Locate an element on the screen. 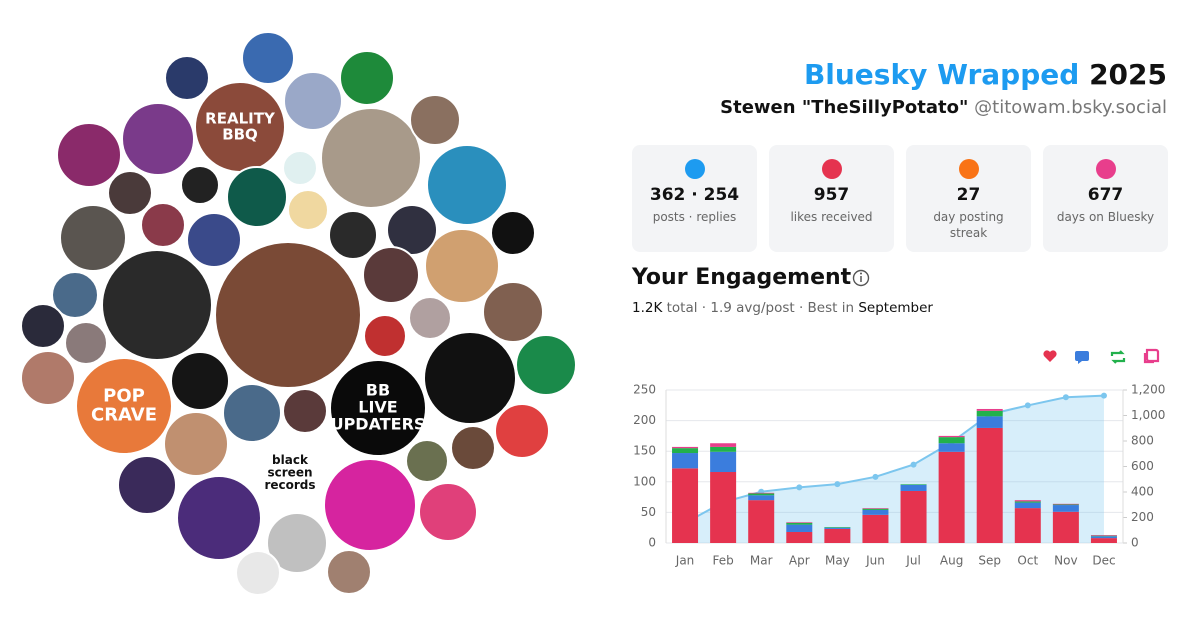 This screenshot has width=1200, height=630. title: Bluesky Wrapped 2025 is located at coordinates (985, 74).